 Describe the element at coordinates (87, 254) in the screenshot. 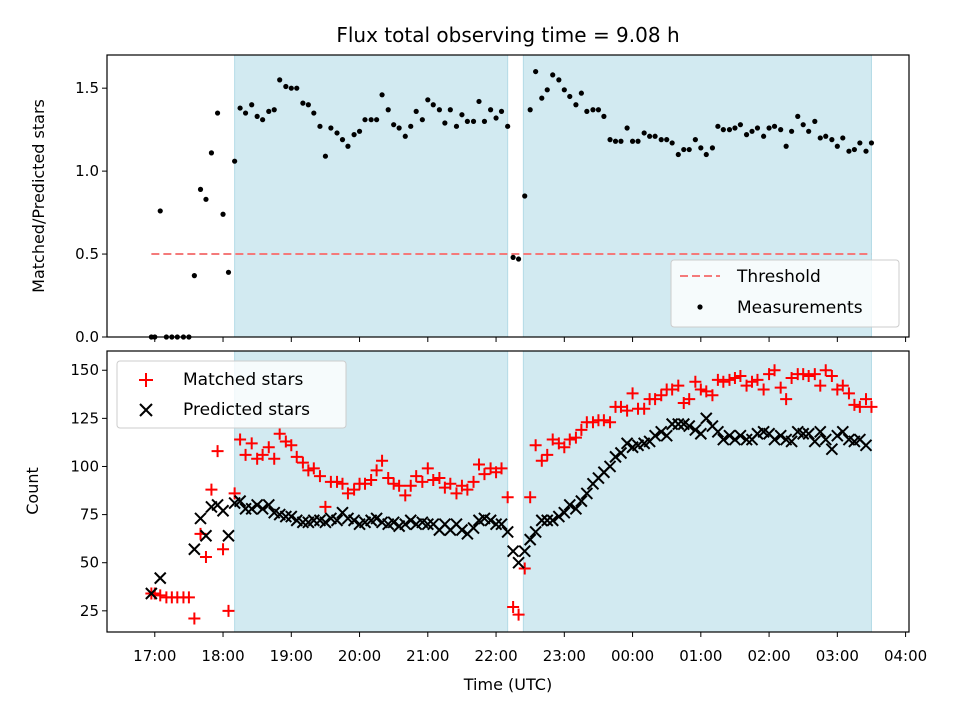

I see `top-y-tick-label: 0.5` at that location.